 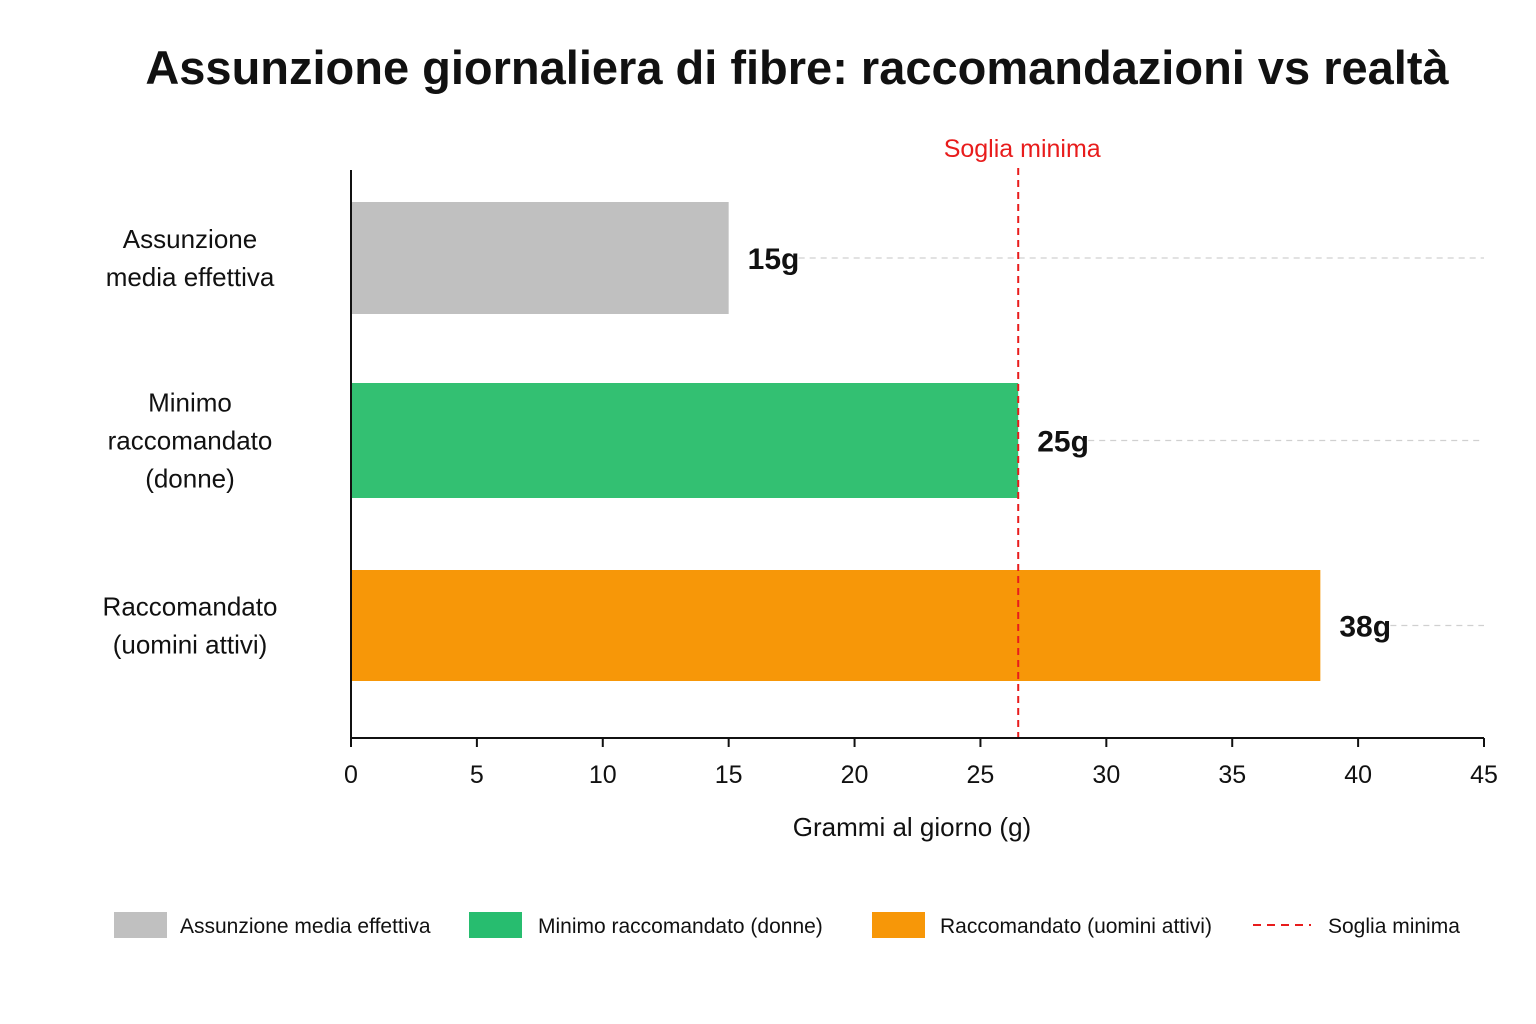 I want to click on x-tick-label: 20, so click(x=855, y=775).